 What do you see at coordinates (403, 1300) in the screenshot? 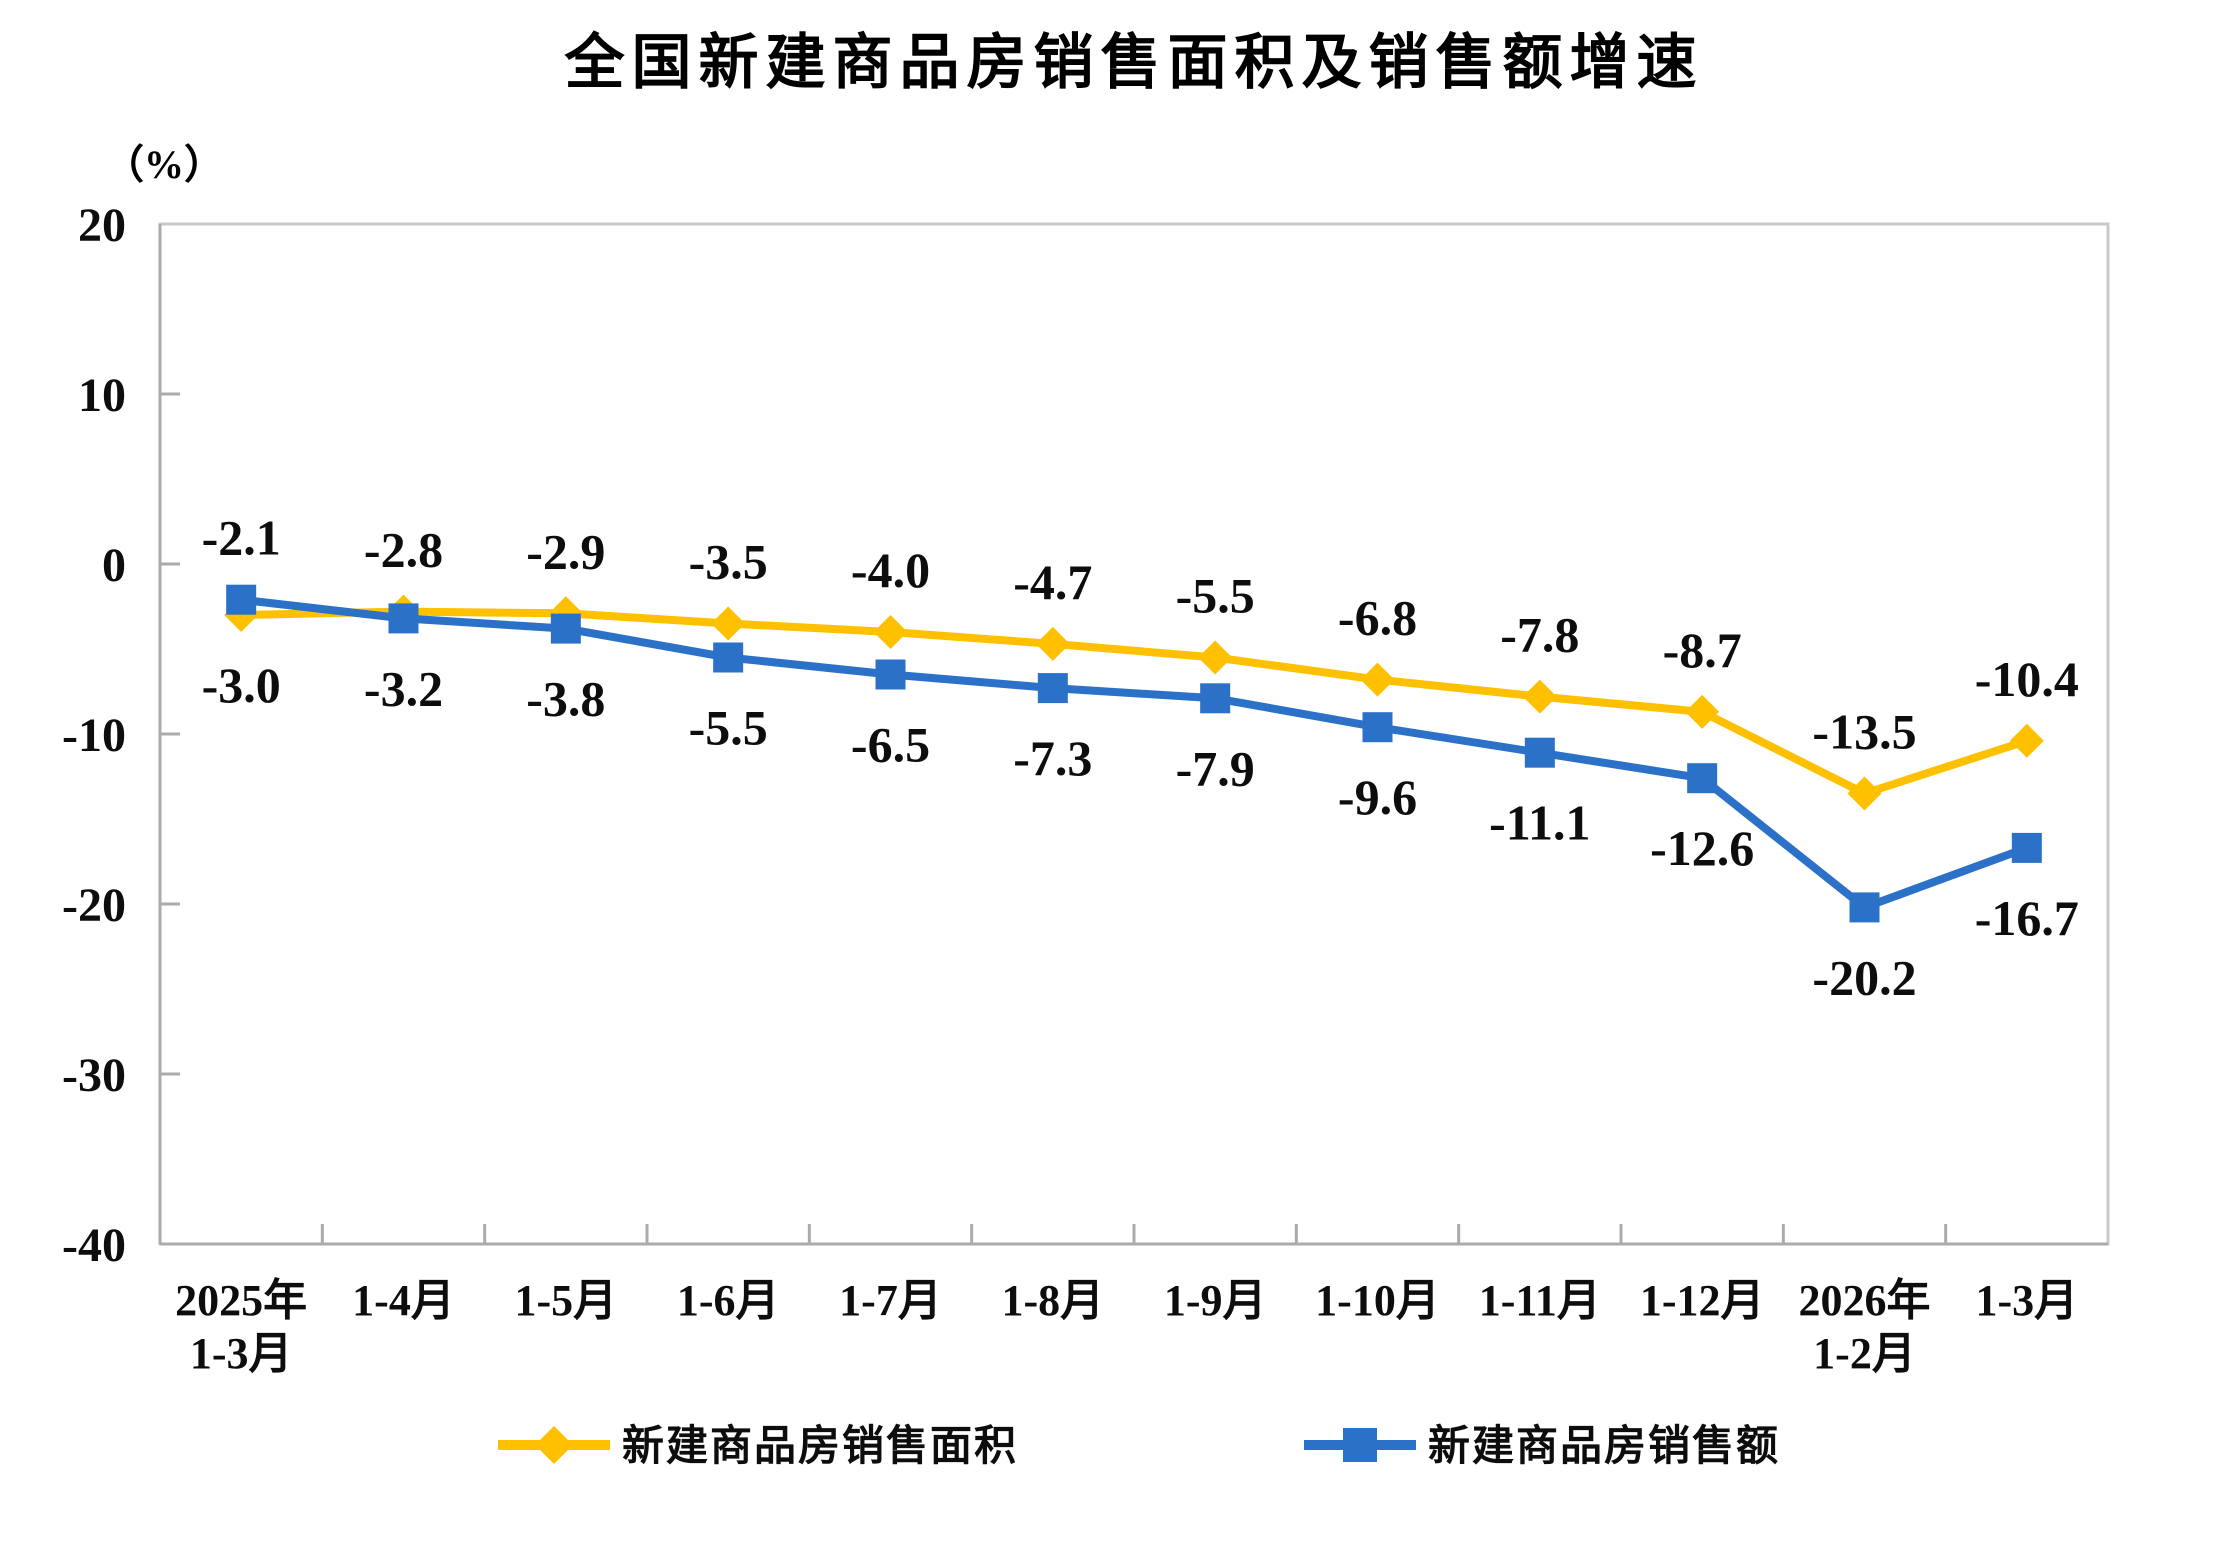
I see `x-axis-label: 1-4月` at bounding box center [403, 1300].